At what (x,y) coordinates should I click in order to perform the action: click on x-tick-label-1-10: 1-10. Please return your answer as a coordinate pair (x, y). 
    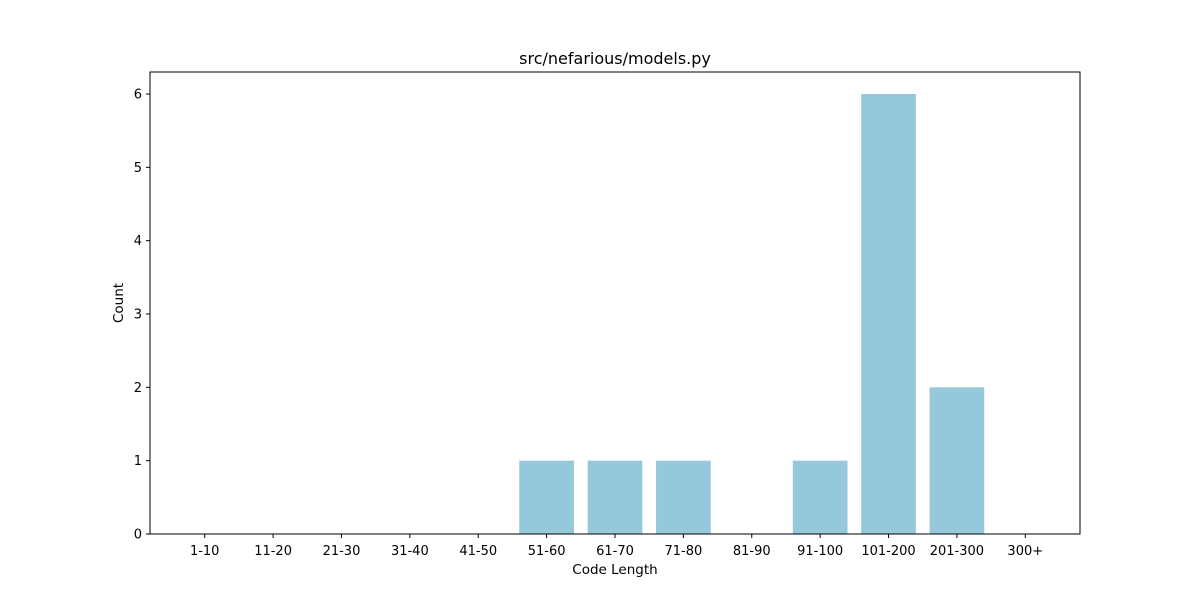
    Looking at the image, I should click on (205, 551).